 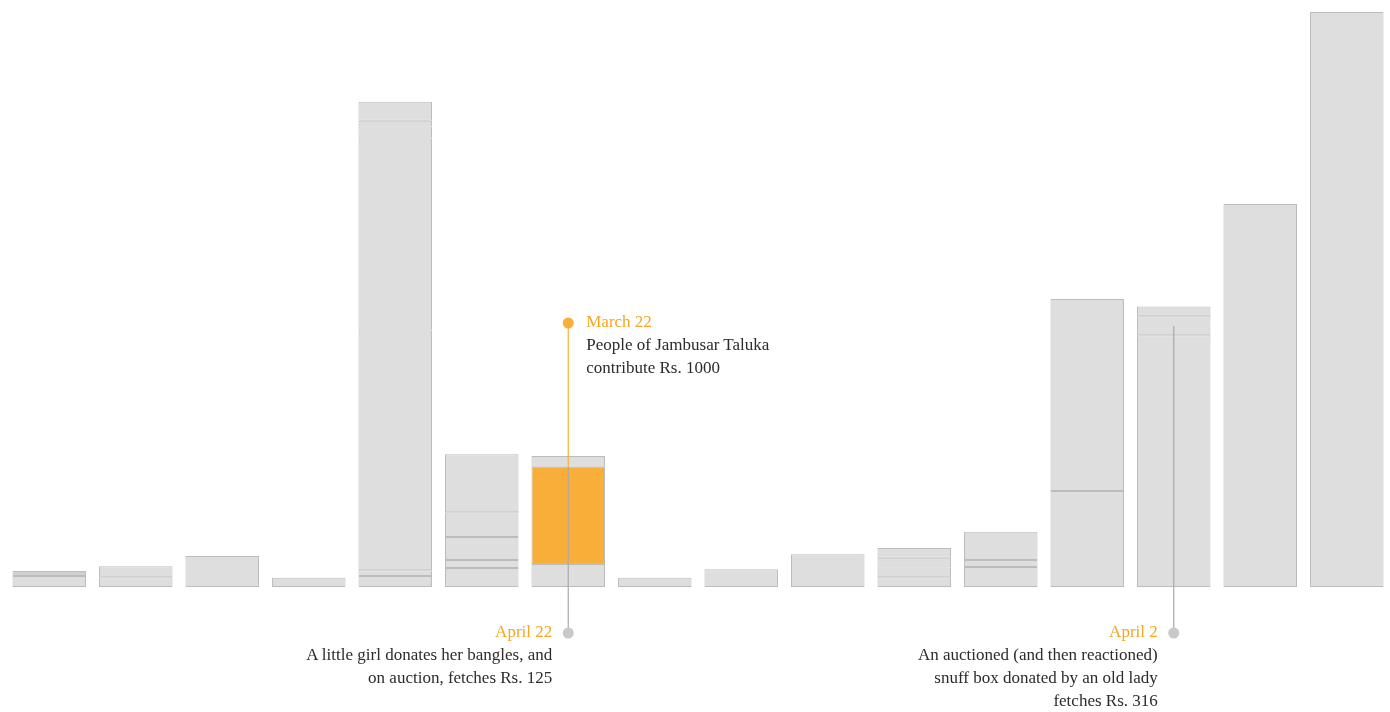 What do you see at coordinates (678, 345) in the screenshot?
I see `annotation: March 22 People of Jambusar Taluka contribute Rs. 1000` at bounding box center [678, 345].